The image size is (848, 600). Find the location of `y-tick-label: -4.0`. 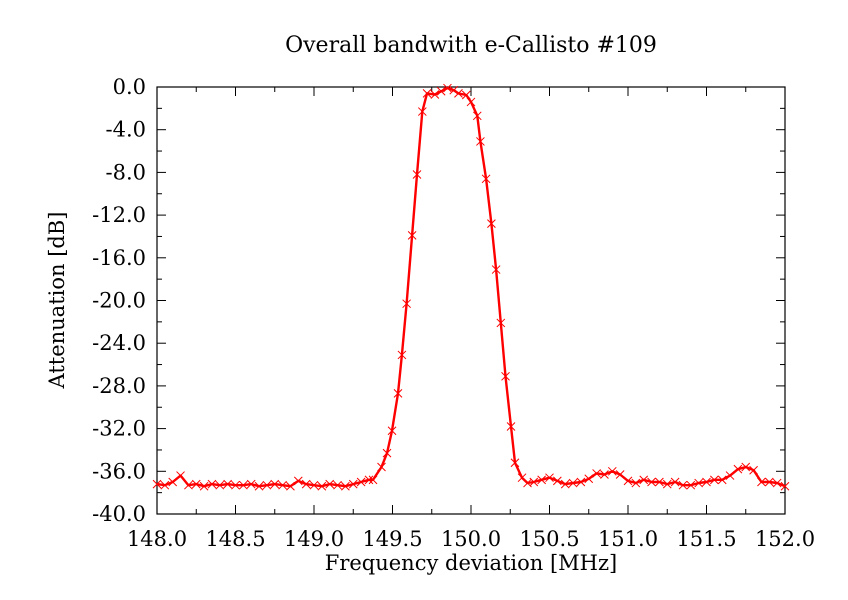

y-tick-label: -4.0 is located at coordinates (126, 130).